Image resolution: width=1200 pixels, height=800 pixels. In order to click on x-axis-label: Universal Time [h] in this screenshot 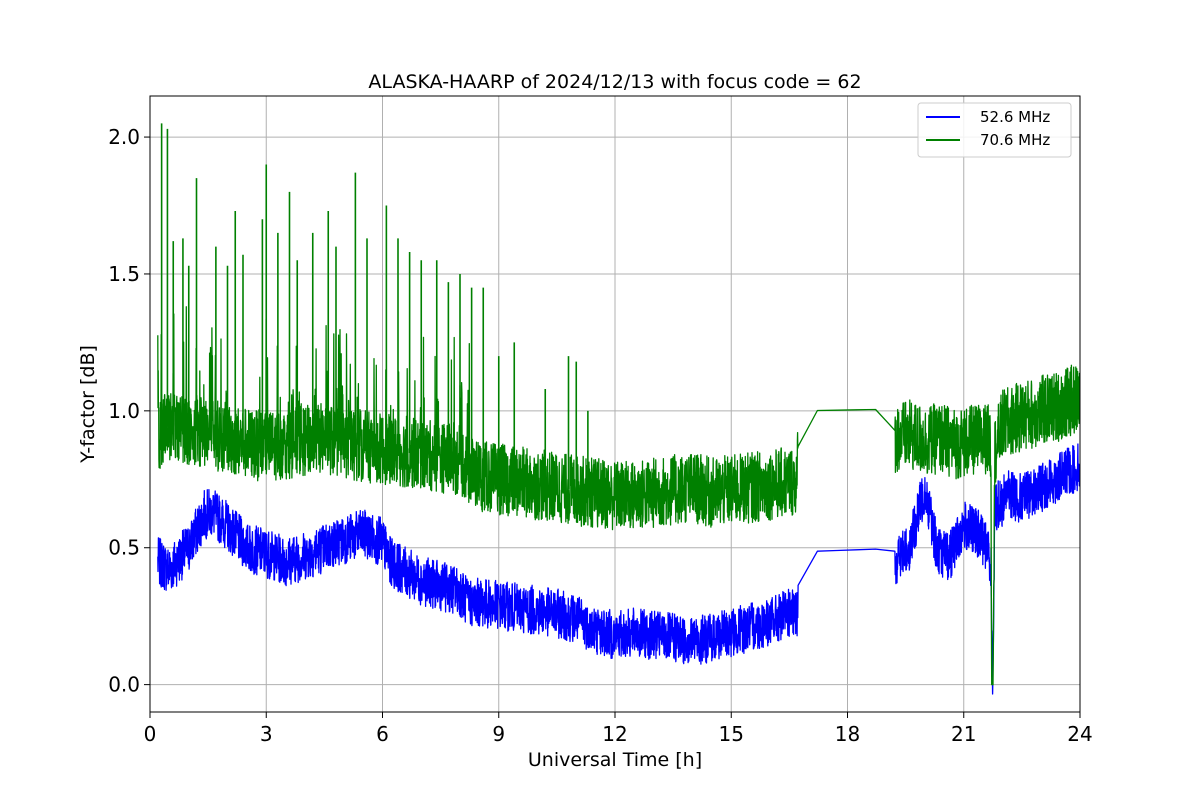, I will do `click(615, 760)`.